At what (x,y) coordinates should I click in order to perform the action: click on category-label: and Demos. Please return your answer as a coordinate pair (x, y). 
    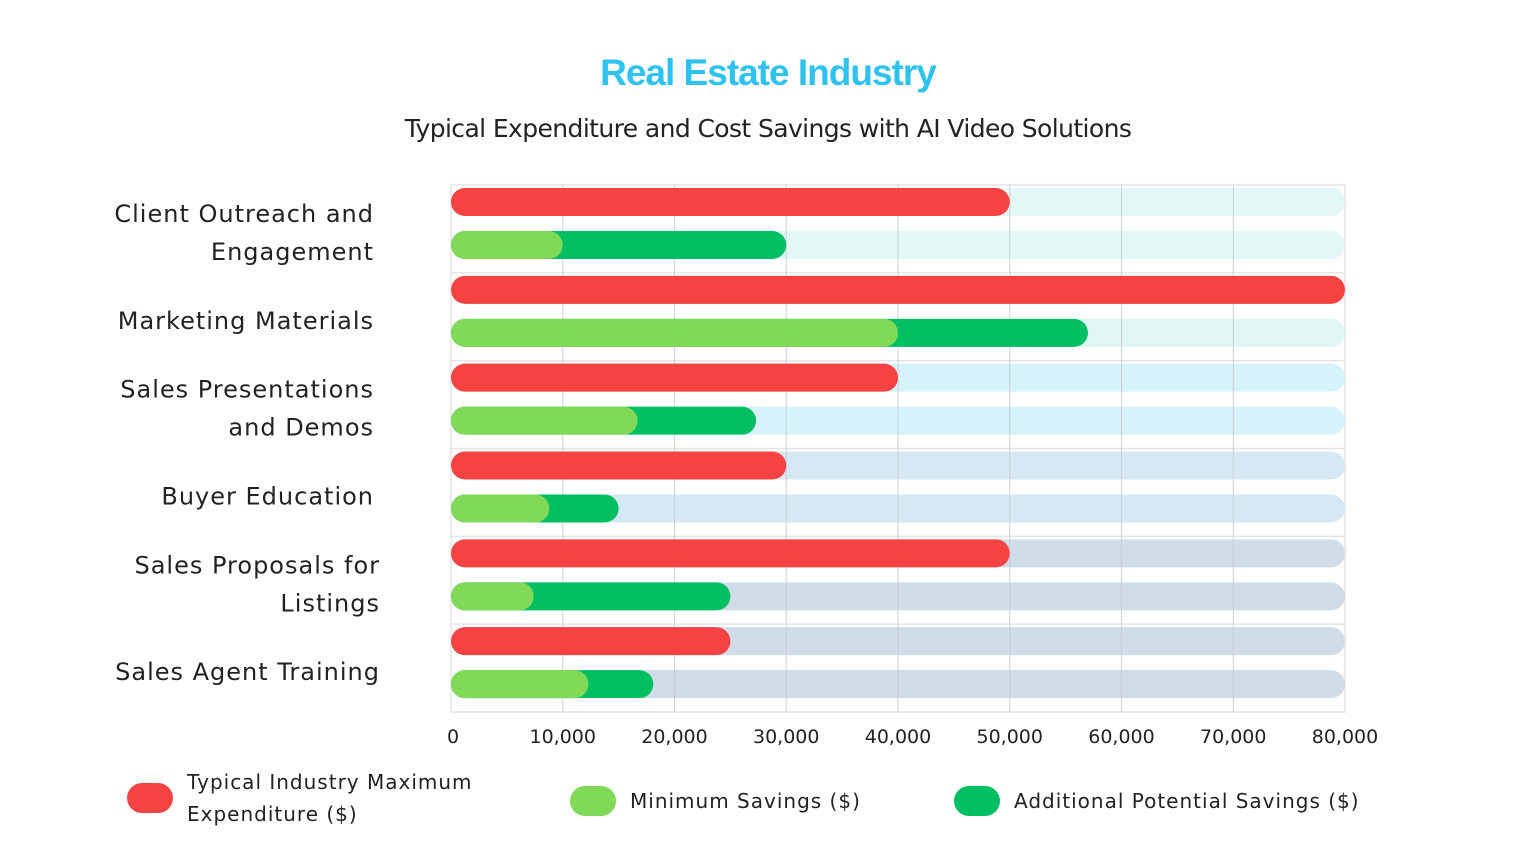
    Looking at the image, I should click on (301, 428).